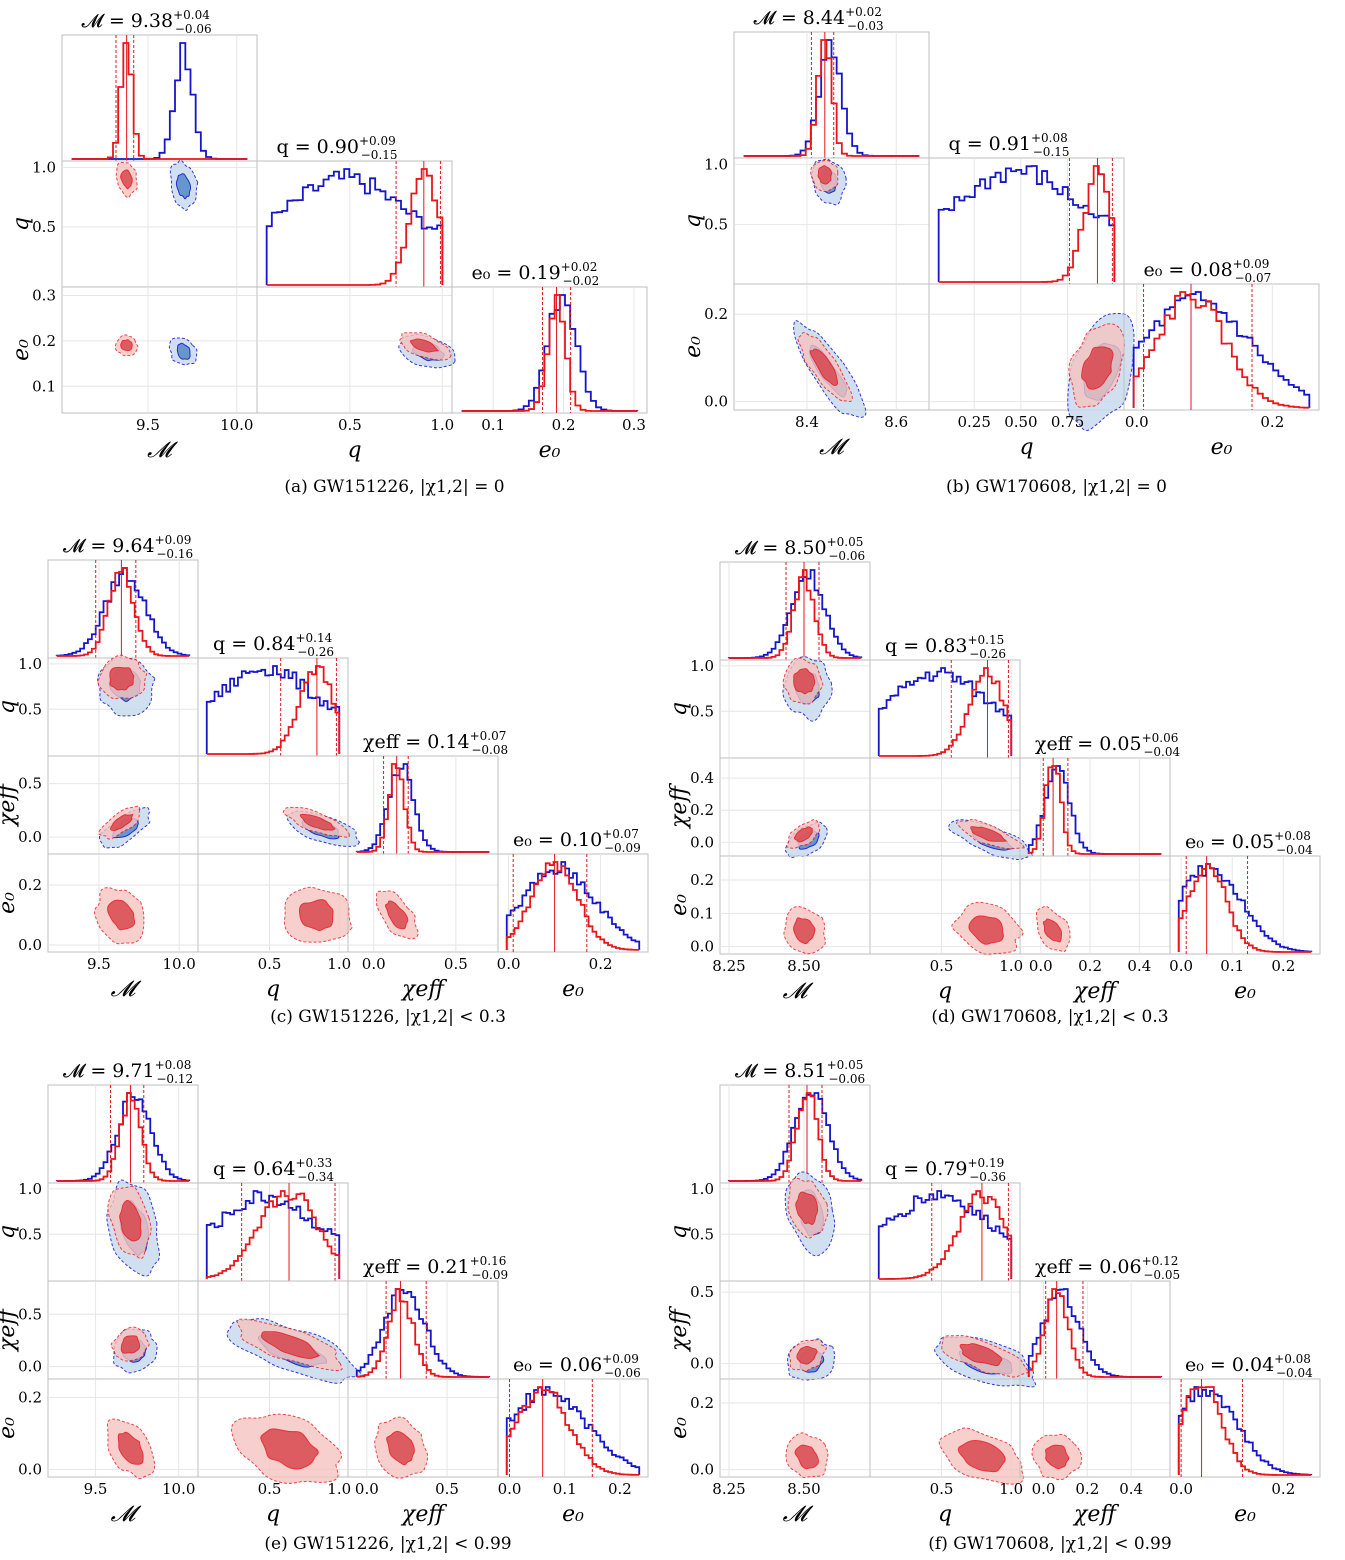 This screenshot has height=1560, width=1345. I want to click on x-axis-label: q, so click(273, 1514).